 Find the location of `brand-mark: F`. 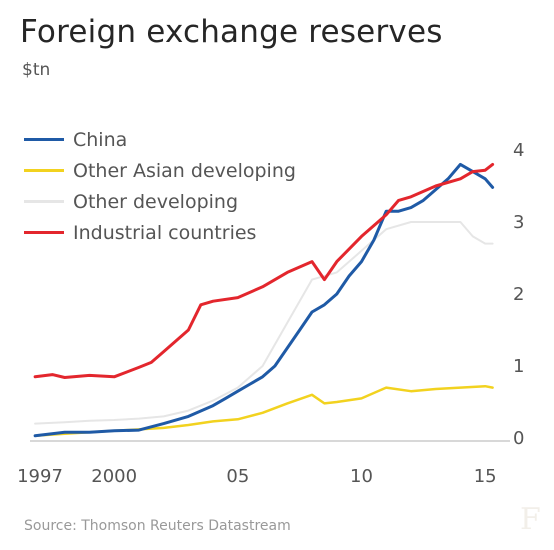

brand-mark: F is located at coordinates (530, 519).